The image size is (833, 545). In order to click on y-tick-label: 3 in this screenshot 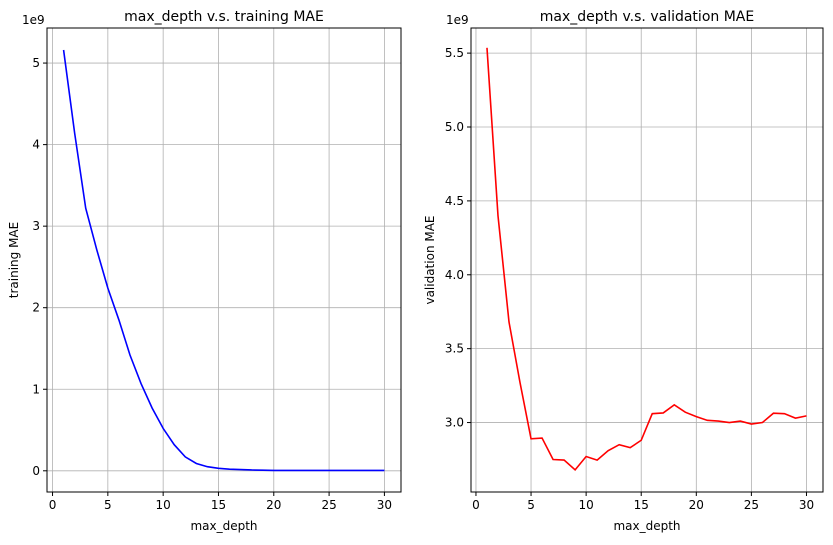, I will do `click(36, 226)`.